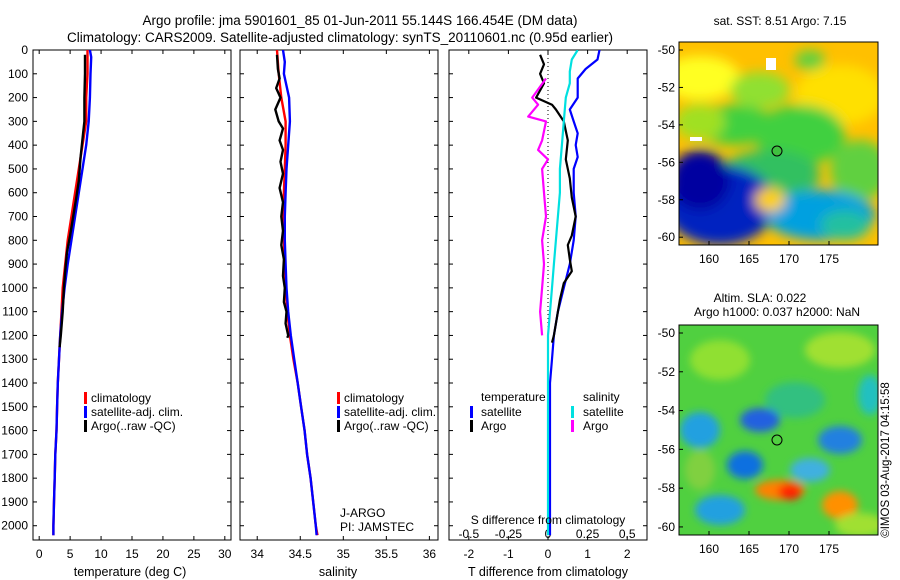  Describe the element at coordinates (18, 169) in the screenshot. I see `depth-tick-label: 500` at that location.